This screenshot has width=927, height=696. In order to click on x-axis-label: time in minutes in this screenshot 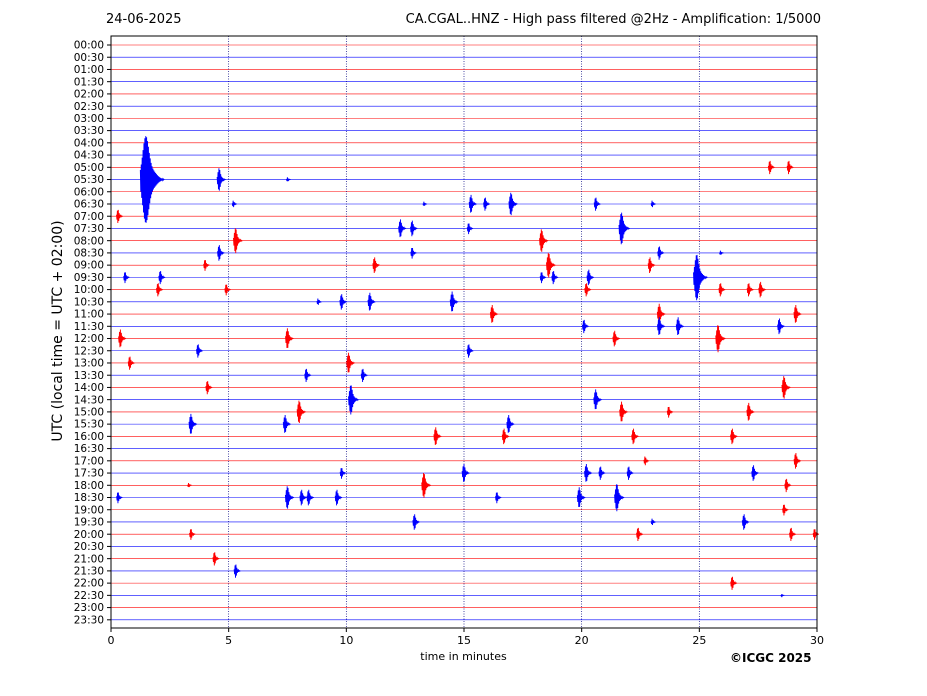, I will do `click(463, 656)`.